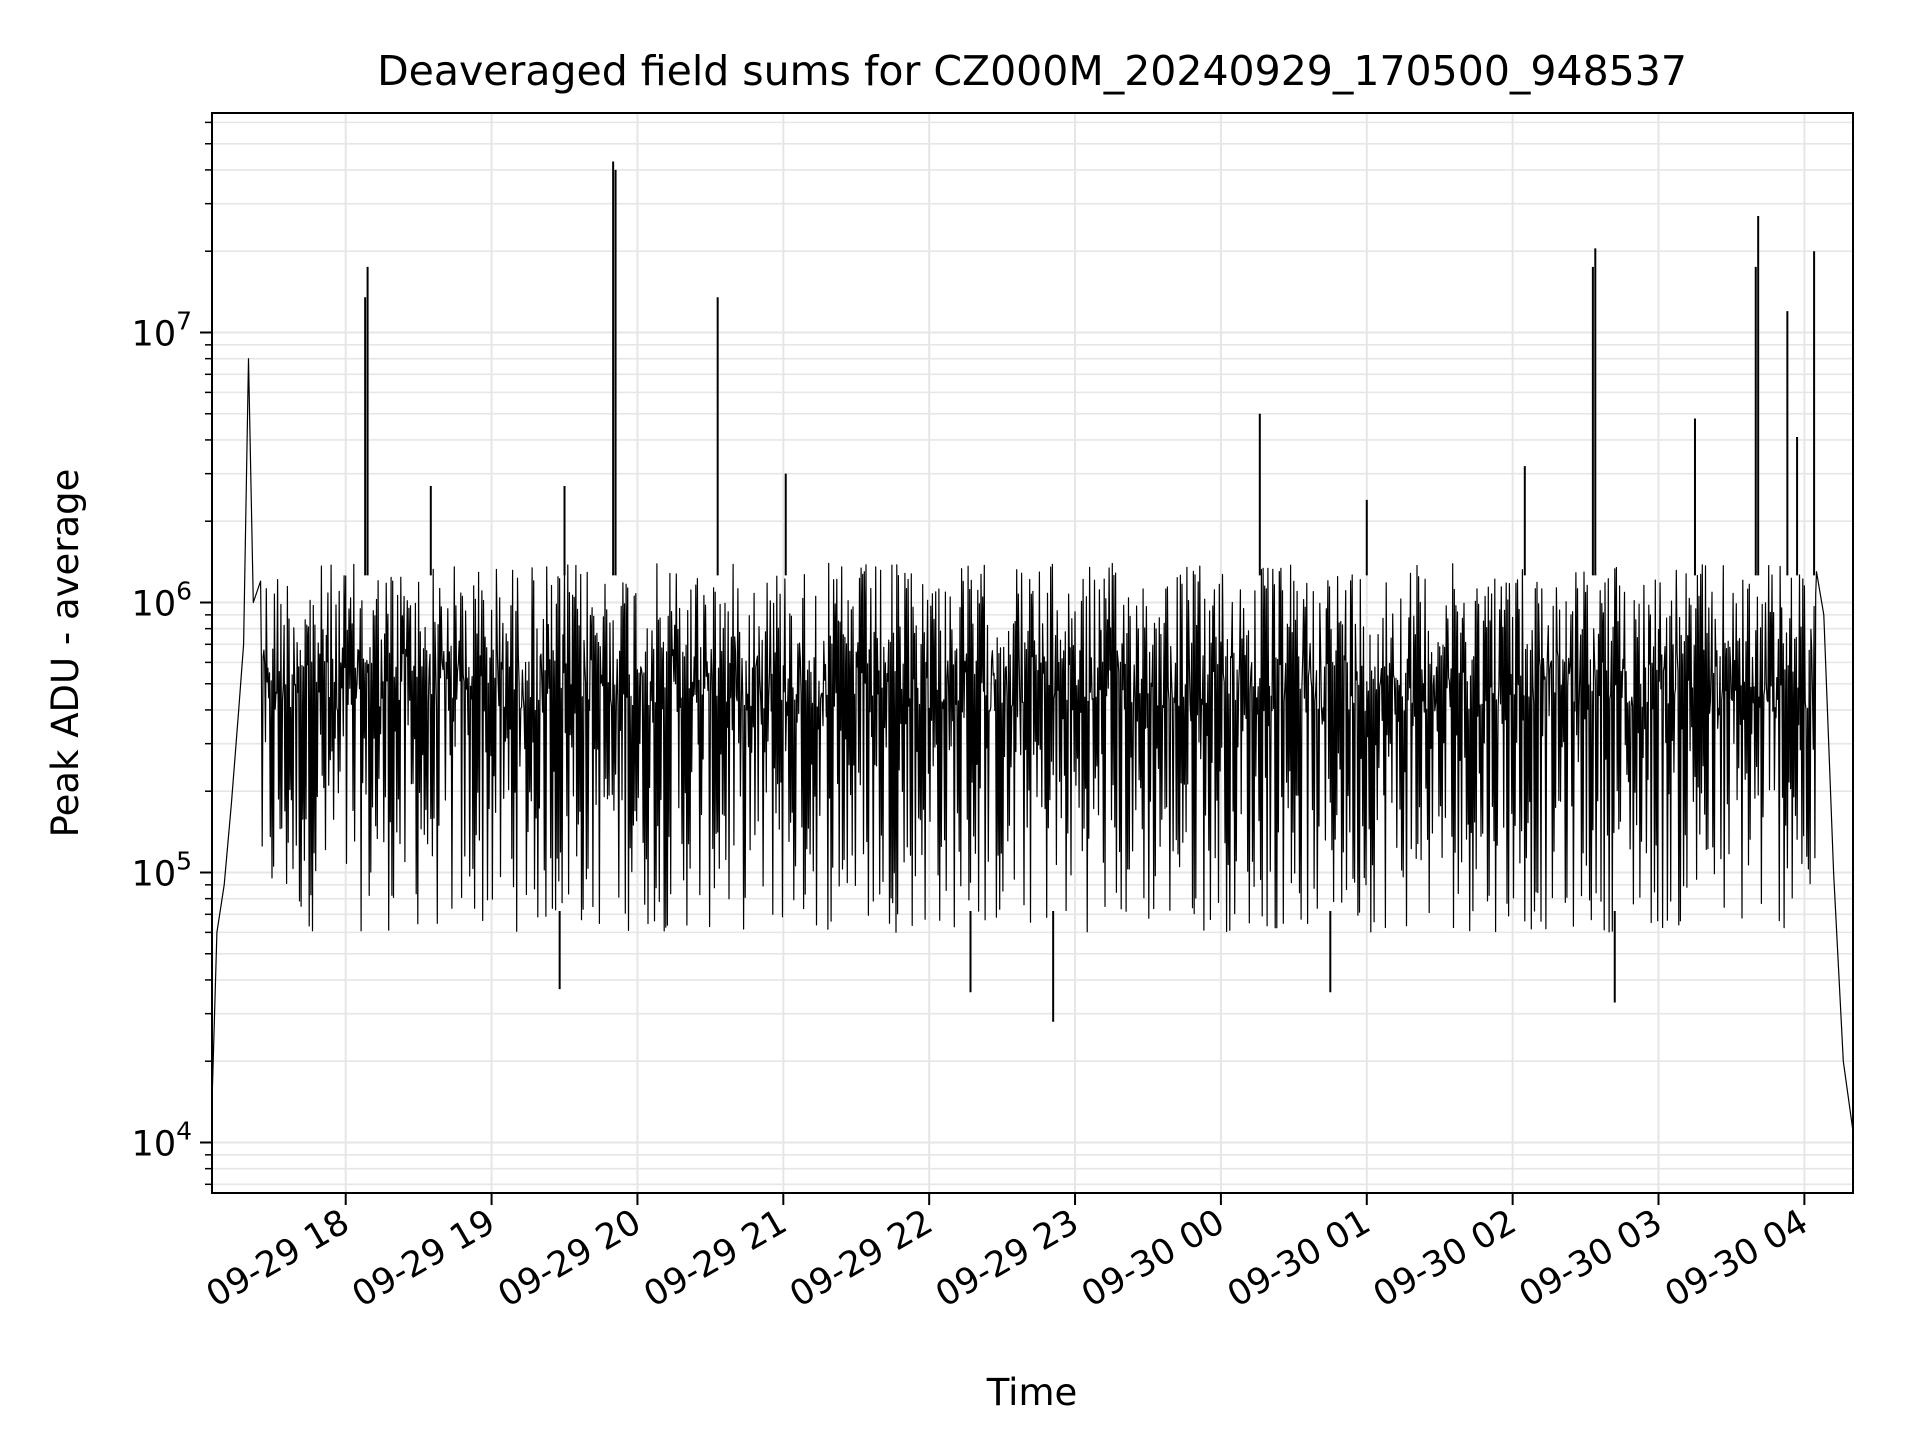 The image size is (1920, 1440). What do you see at coordinates (65, 653) in the screenshot?
I see `y-axis-label: Peak ADU - average` at bounding box center [65, 653].